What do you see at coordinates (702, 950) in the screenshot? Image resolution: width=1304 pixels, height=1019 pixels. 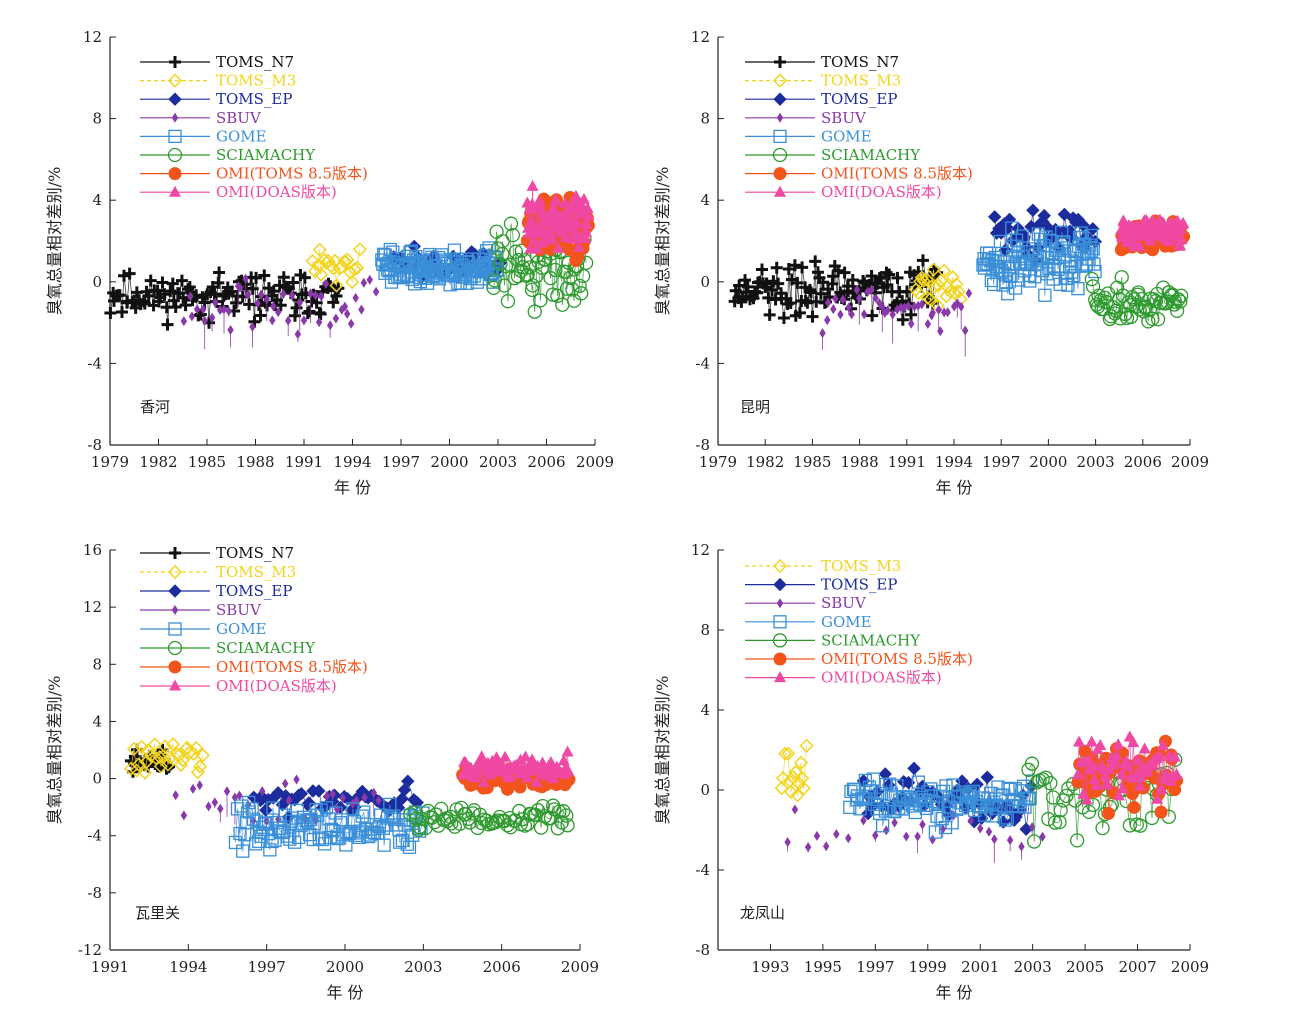 I see `y-tick-label: -8` at bounding box center [702, 950].